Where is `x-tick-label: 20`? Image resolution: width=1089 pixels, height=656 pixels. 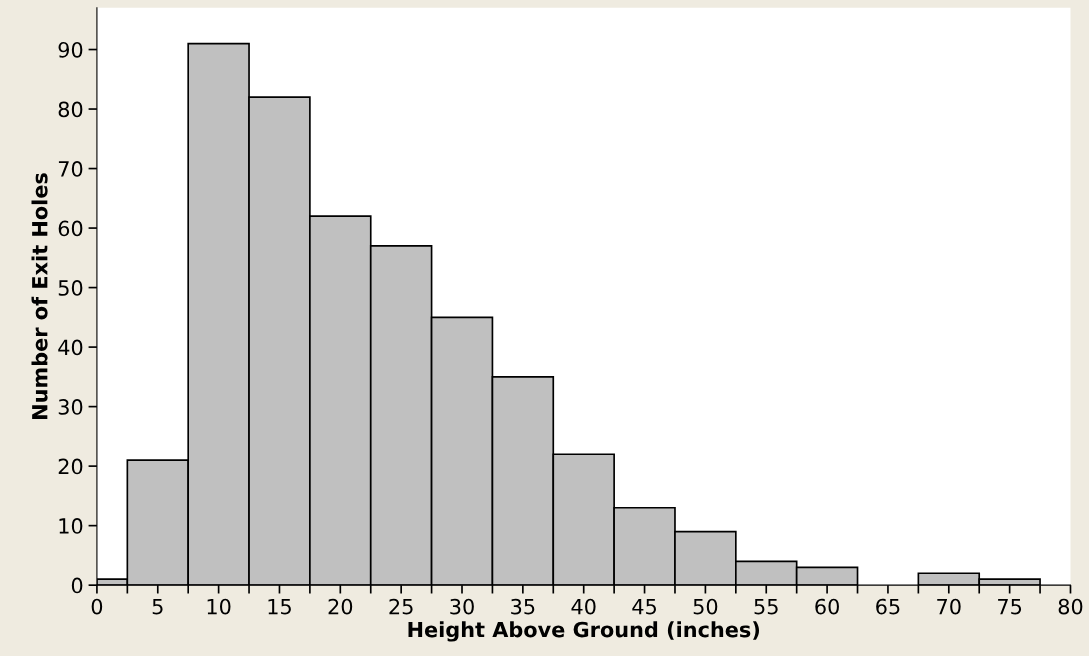 x-tick-label: 20 is located at coordinates (340, 606).